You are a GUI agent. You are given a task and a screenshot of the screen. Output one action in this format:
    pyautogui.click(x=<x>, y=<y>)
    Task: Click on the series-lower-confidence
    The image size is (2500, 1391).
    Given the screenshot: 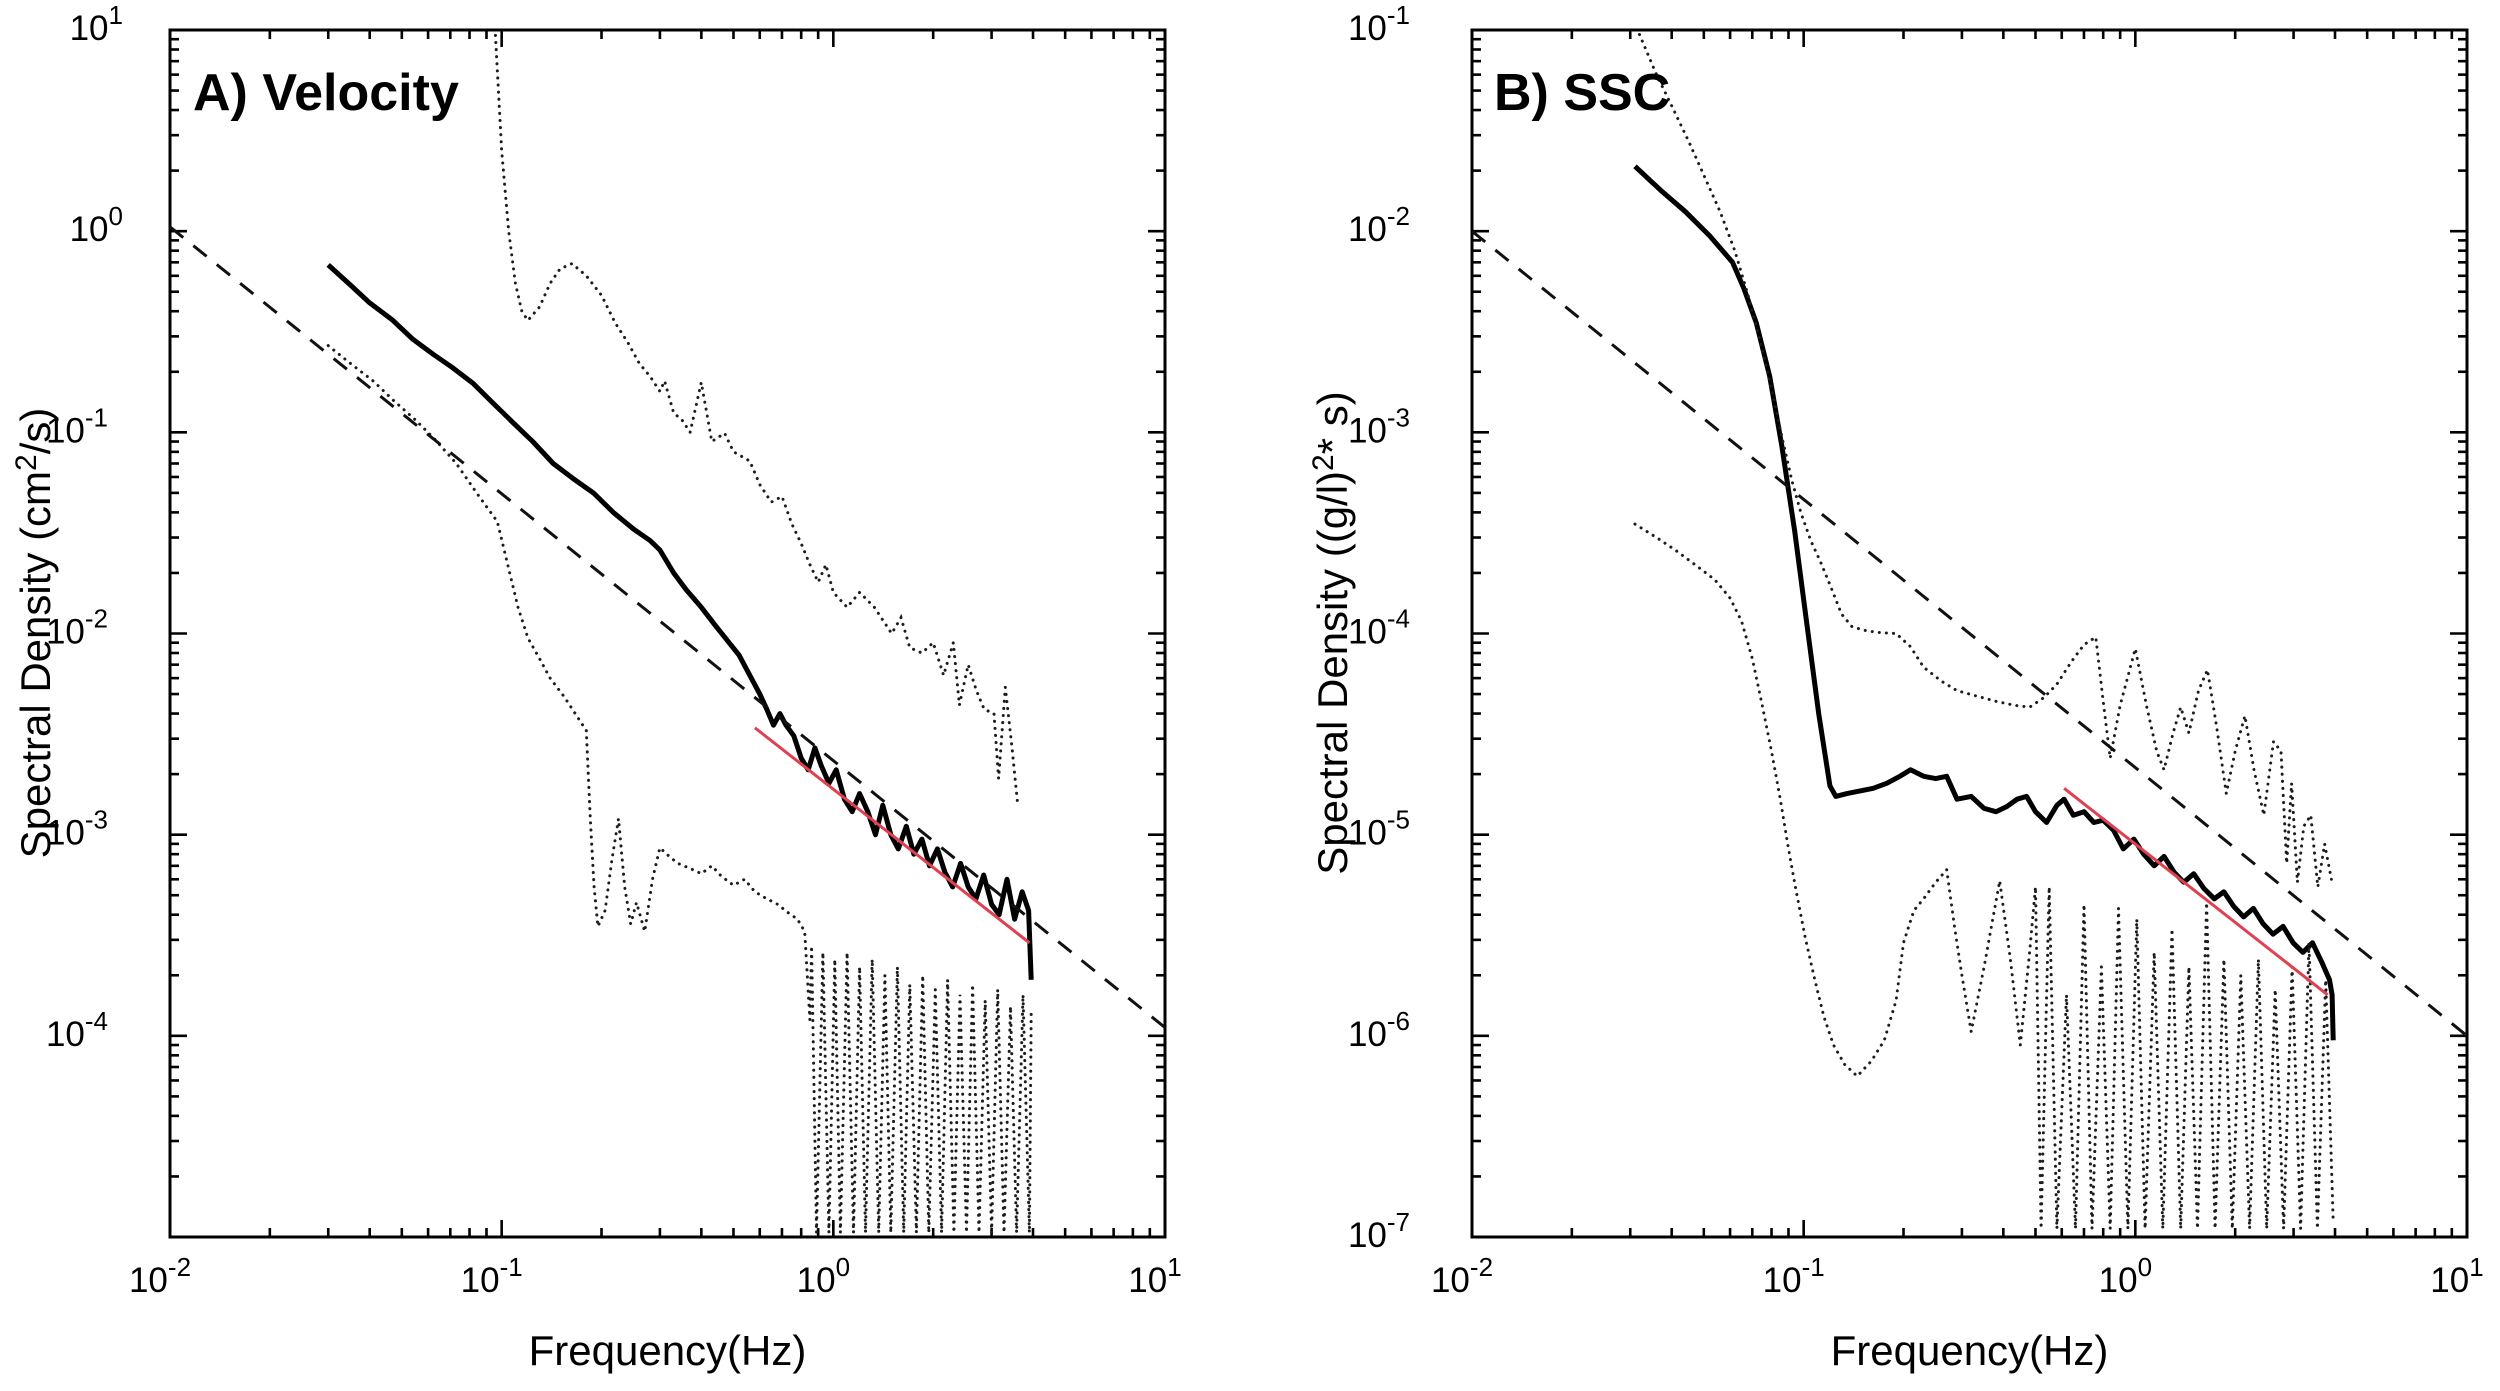 What is the action you would take?
    pyautogui.click(x=1984, y=875)
    